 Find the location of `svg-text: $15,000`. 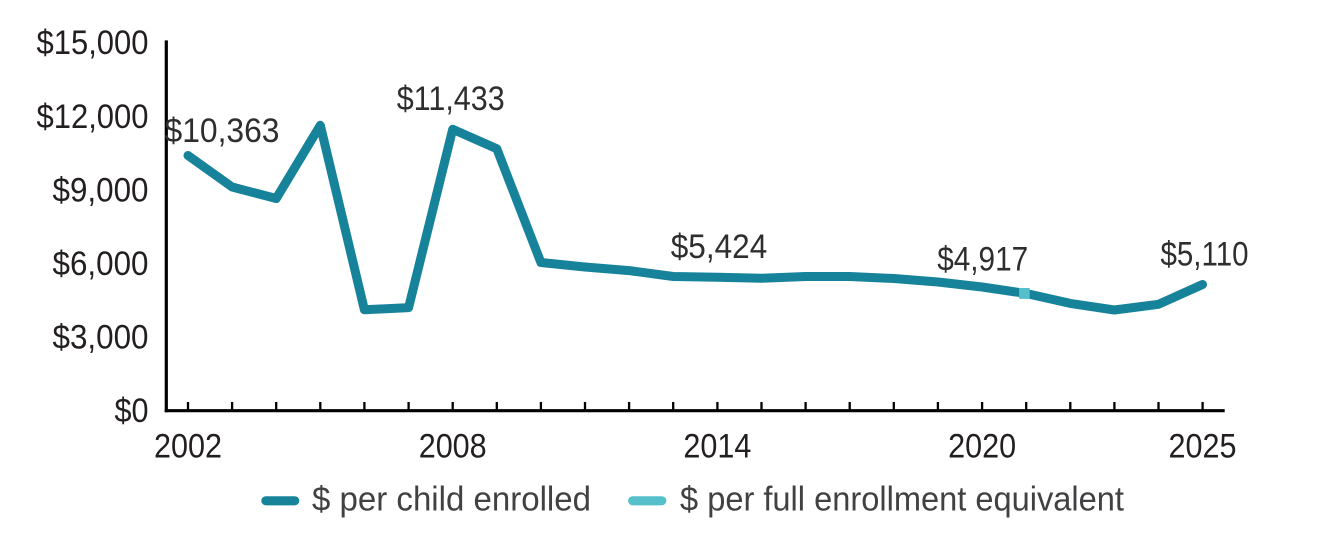

svg-text: $15,000 is located at coordinates (93, 43).